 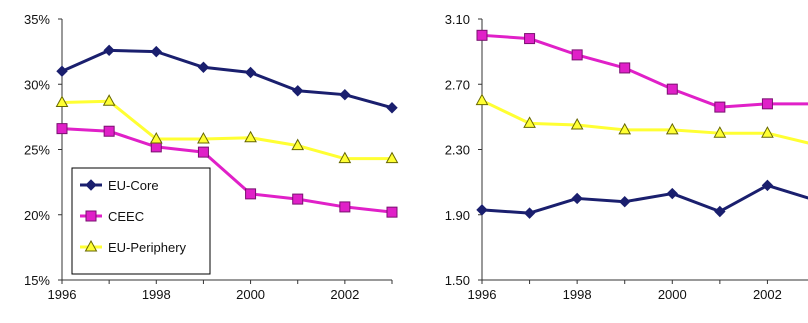 What do you see at coordinates (126, 216) in the screenshot?
I see `legend-label: CEEC` at bounding box center [126, 216].